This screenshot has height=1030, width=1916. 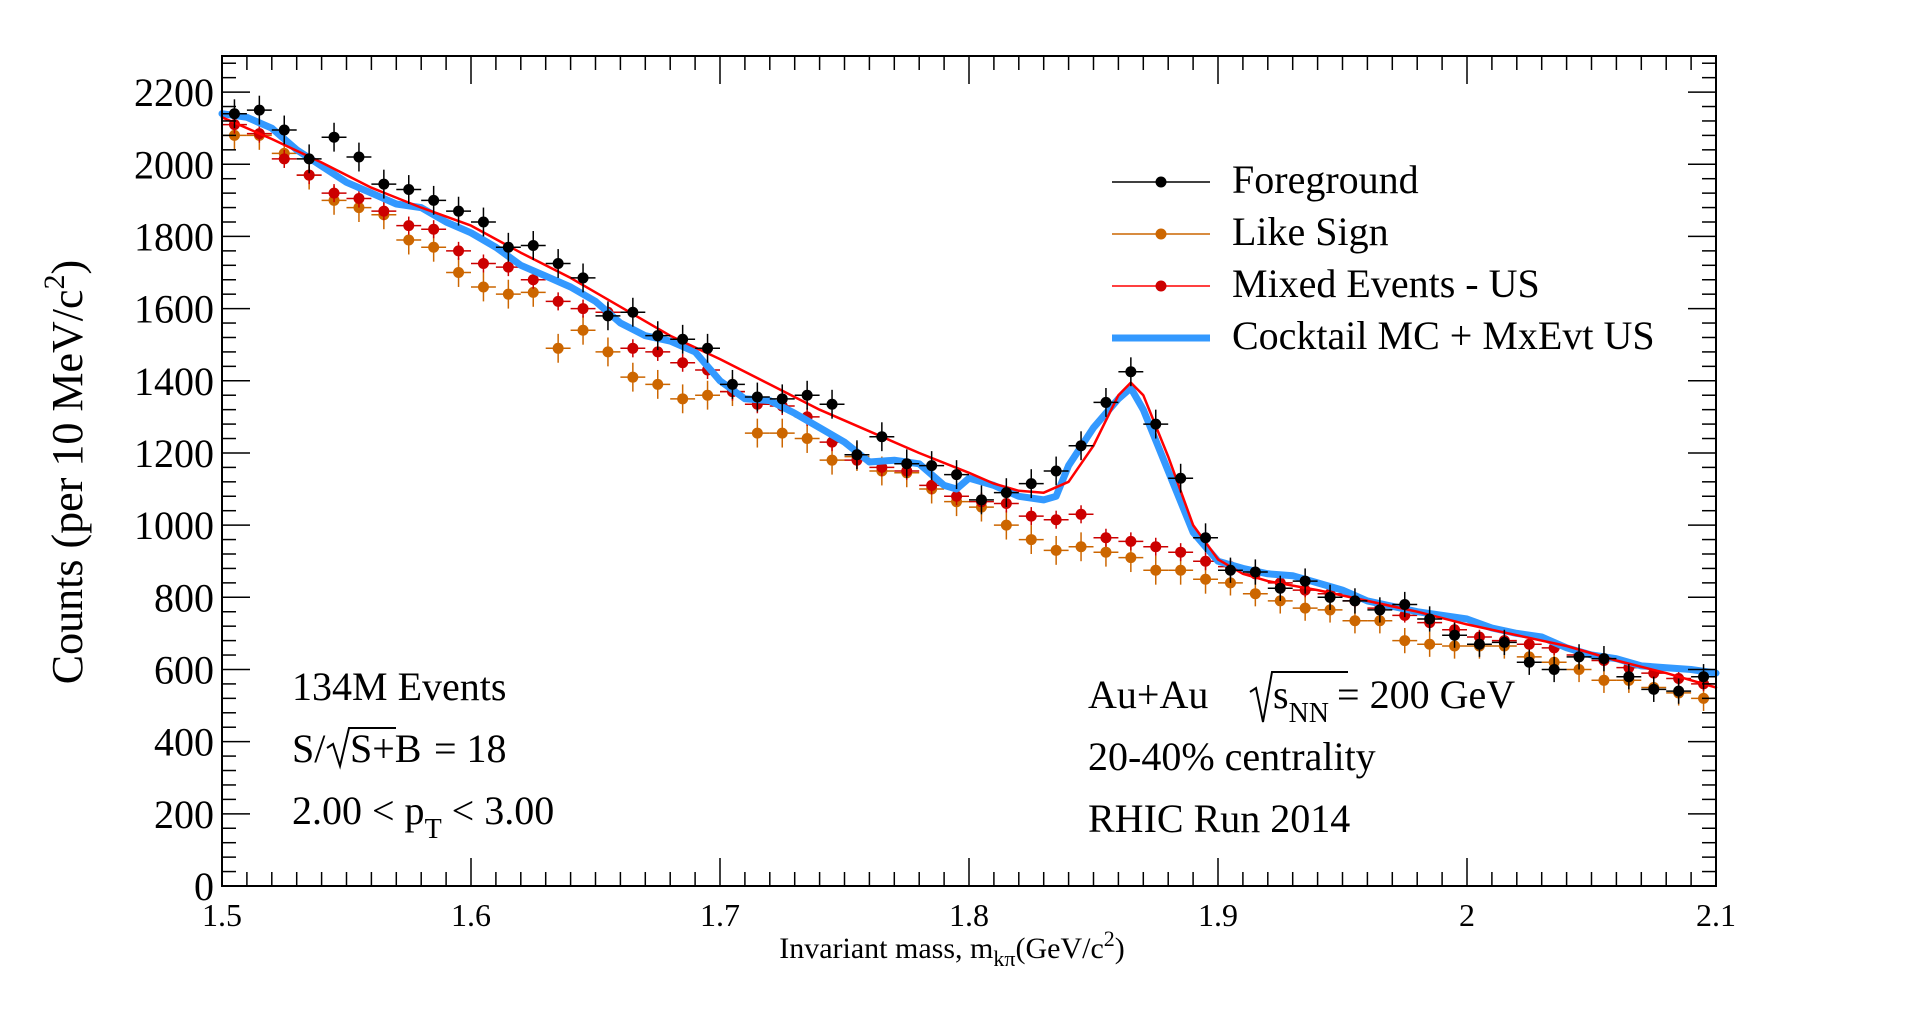 I want to click on x-axis-title-unit-close: ), so click(x=1120, y=948).